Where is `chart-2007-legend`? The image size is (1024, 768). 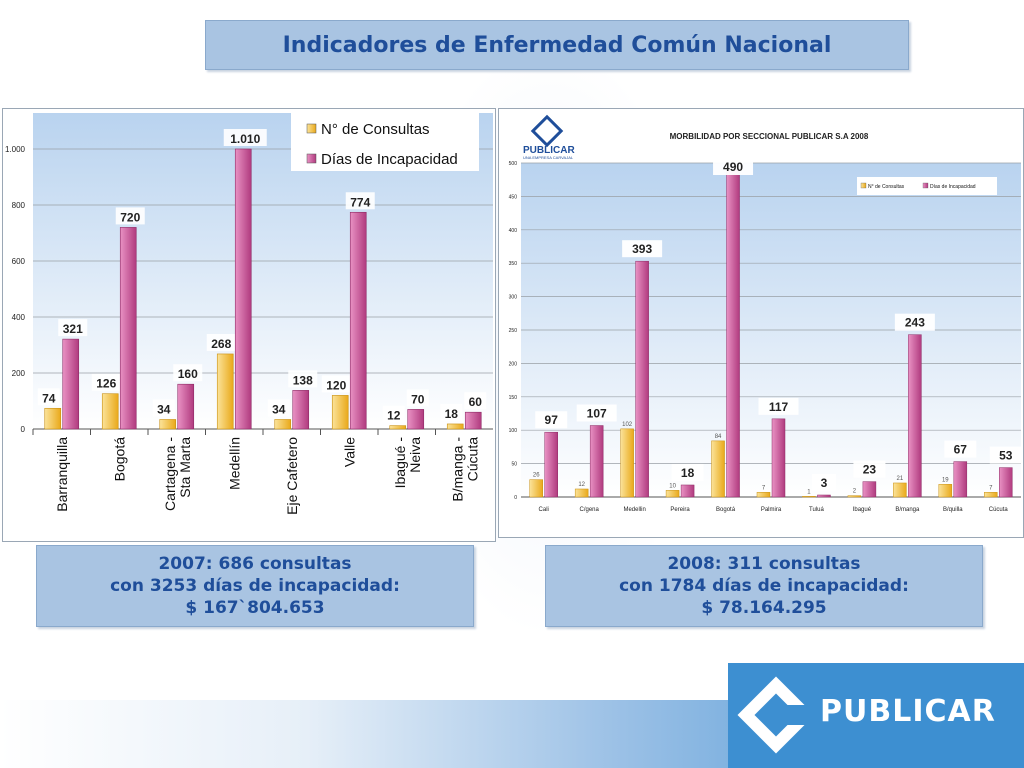
chart-2007-legend is located at coordinates (385, 142).